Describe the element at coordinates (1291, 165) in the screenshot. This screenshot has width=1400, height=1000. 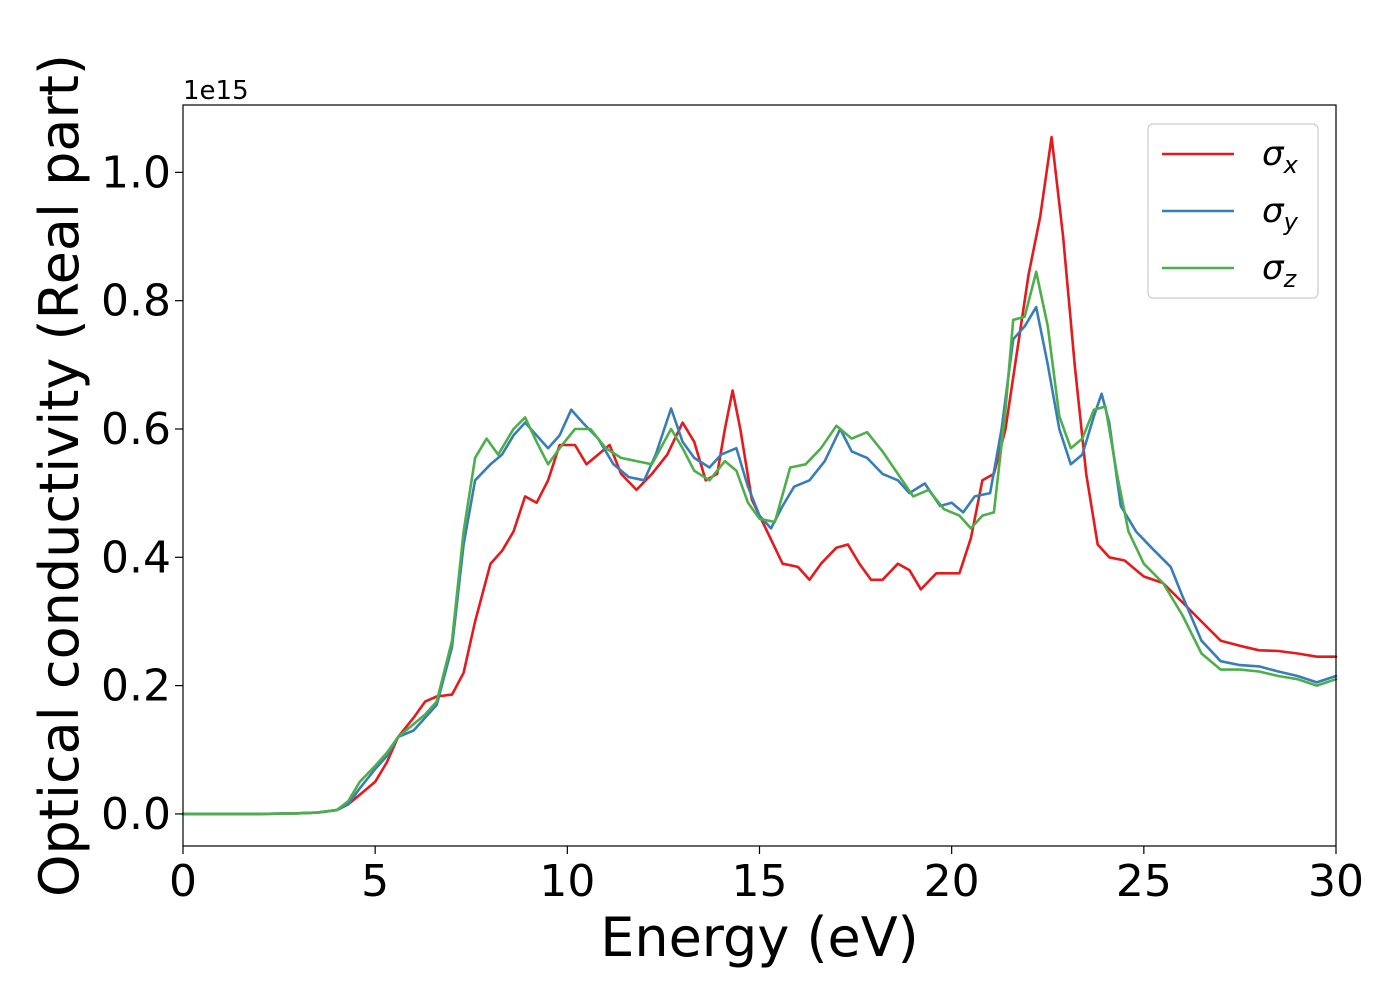
I see `legend-subscript: x` at that location.